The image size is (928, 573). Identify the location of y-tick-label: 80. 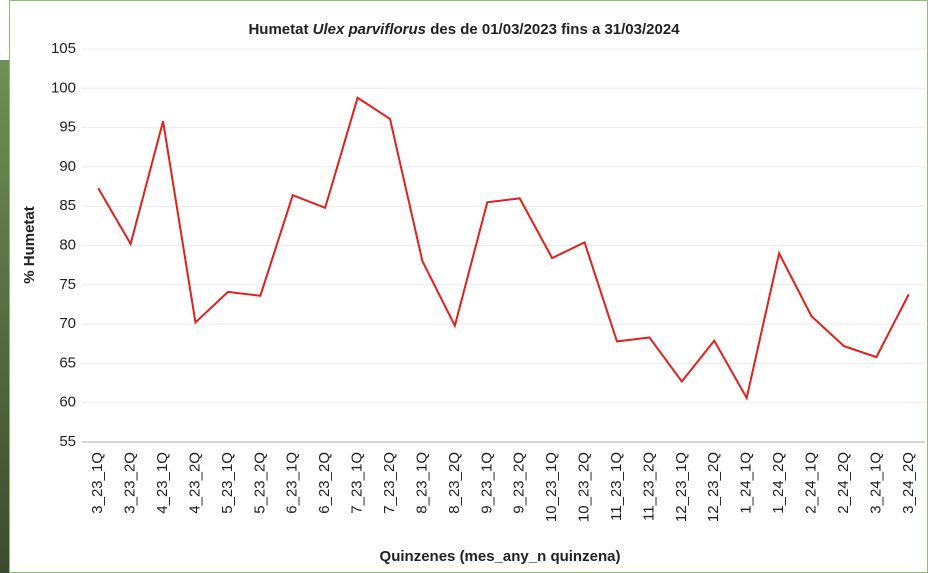
(67, 244).